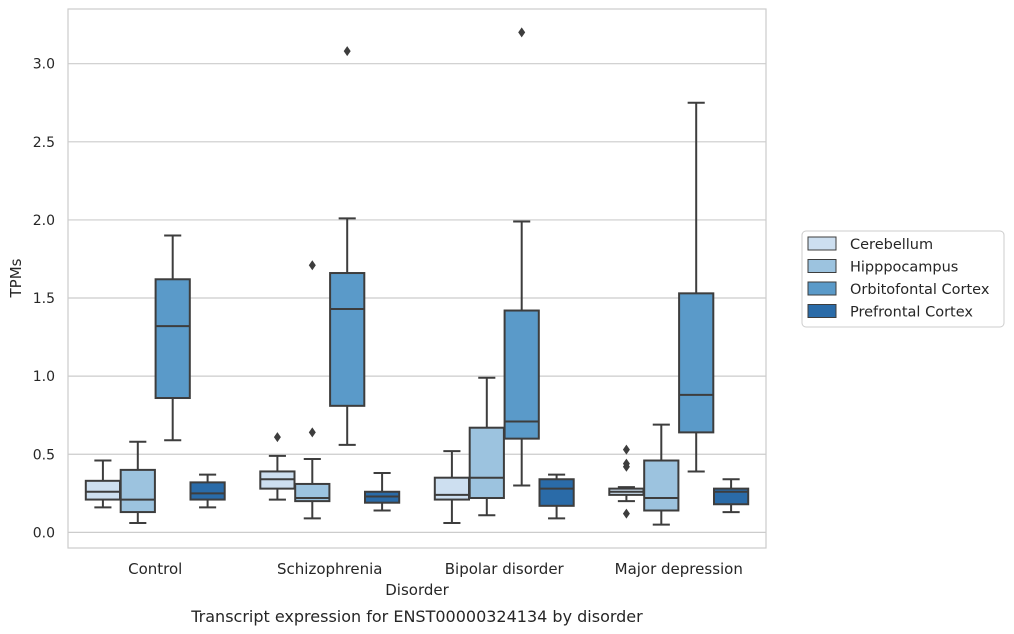  Describe the element at coordinates (920, 290) in the screenshot. I see `legend-label: Orbitofontal Cortex` at that location.